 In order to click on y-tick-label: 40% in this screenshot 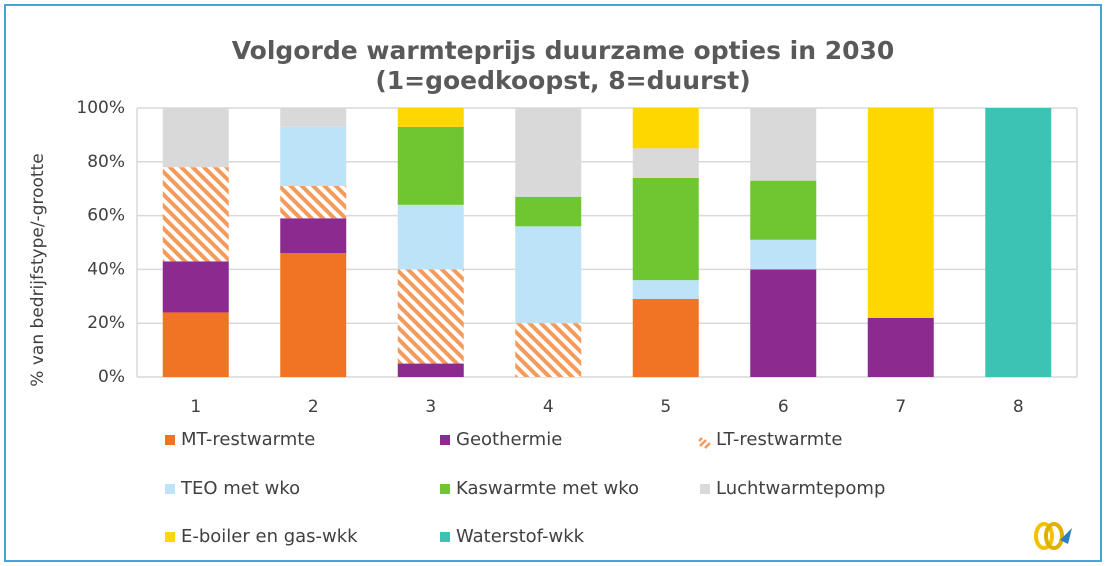, I will do `click(106, 269)`.